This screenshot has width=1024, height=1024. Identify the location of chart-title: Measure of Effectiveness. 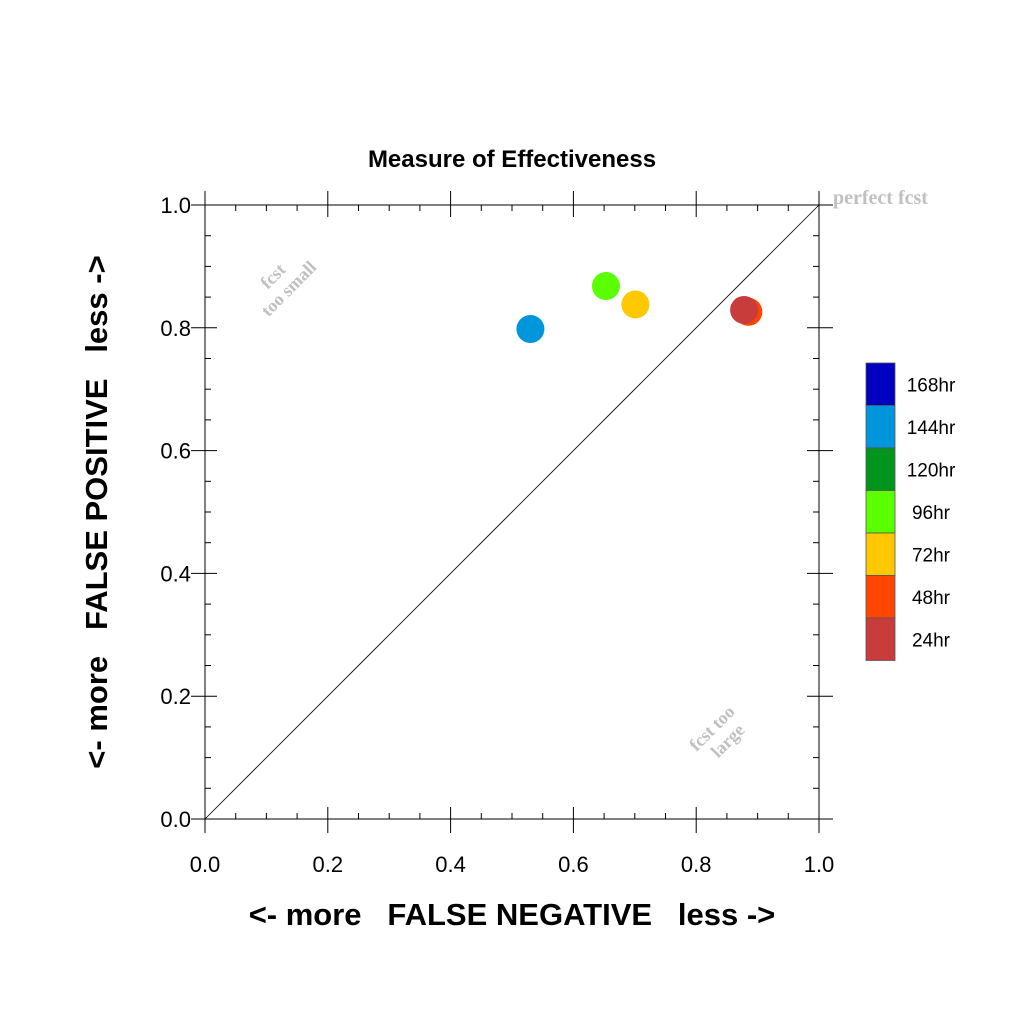
(512, 159).